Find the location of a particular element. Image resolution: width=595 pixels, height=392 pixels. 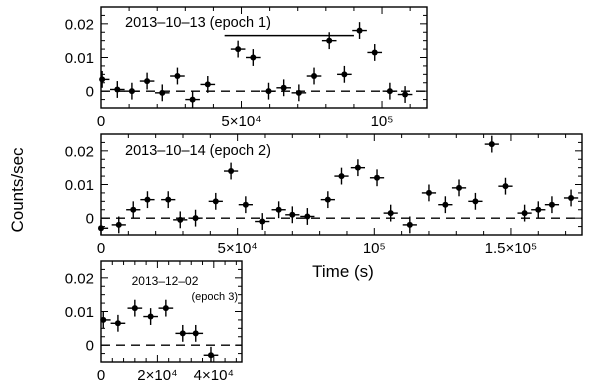

panel-annotation: 2013–10–14 (epoch 2) is located at coordinates (198, 151).